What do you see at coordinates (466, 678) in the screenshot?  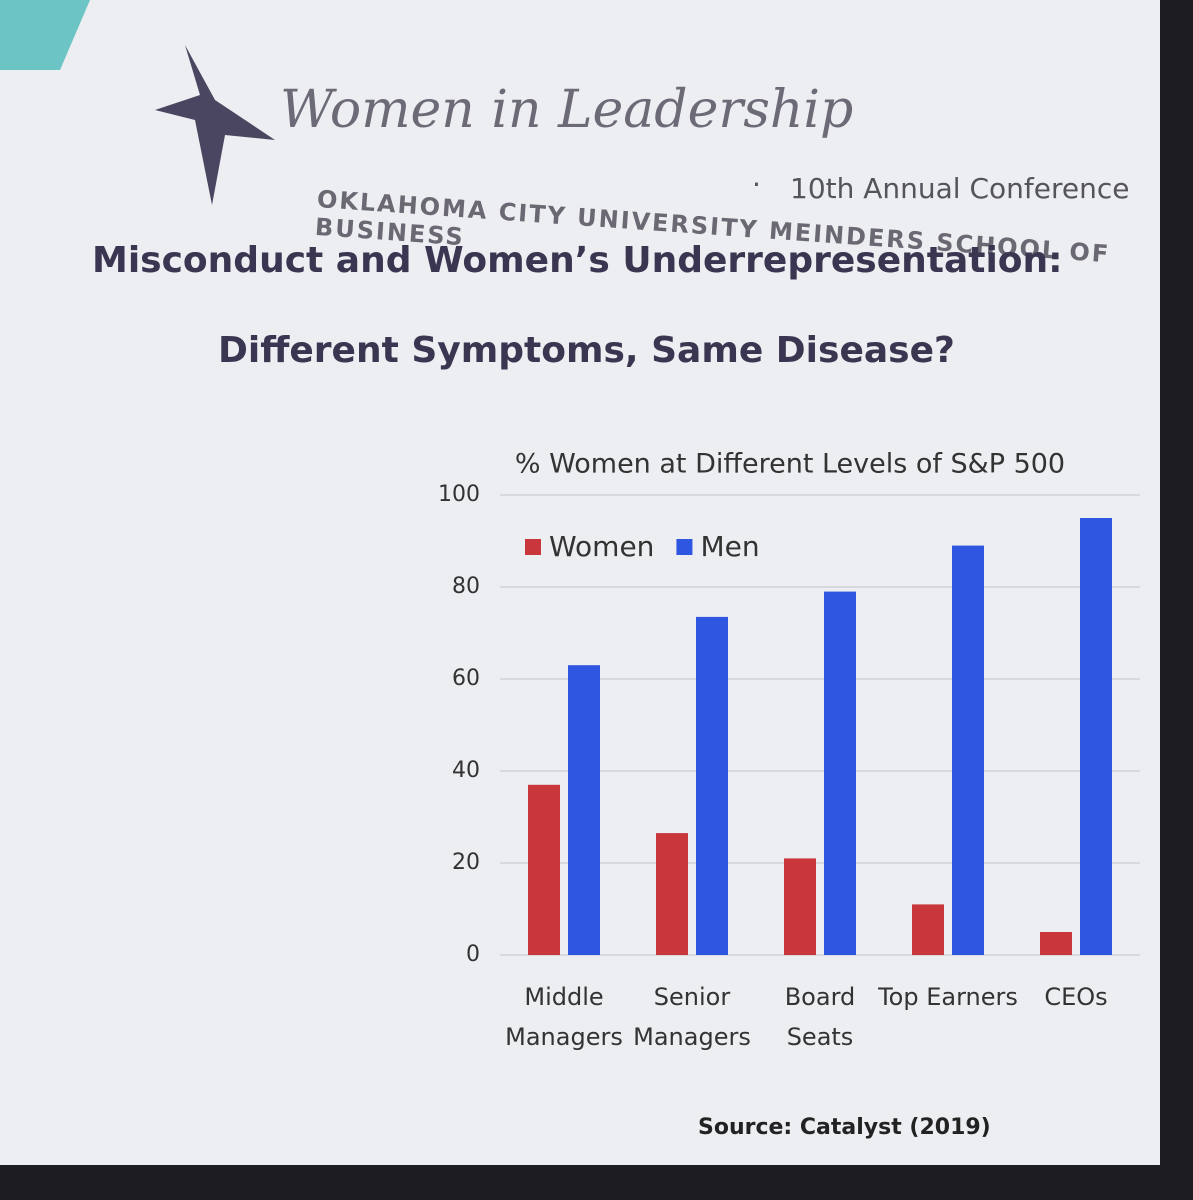 I see `y-tick-label: 60` at bounding box center [466, 678].